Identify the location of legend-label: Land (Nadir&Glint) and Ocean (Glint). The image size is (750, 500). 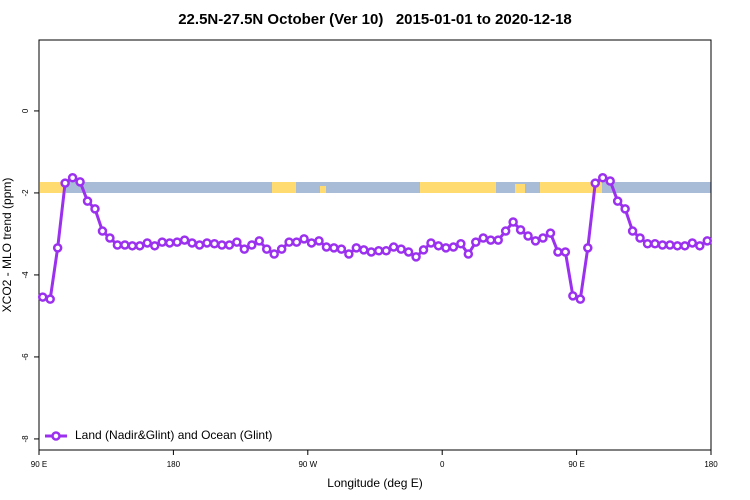
(173, 435).